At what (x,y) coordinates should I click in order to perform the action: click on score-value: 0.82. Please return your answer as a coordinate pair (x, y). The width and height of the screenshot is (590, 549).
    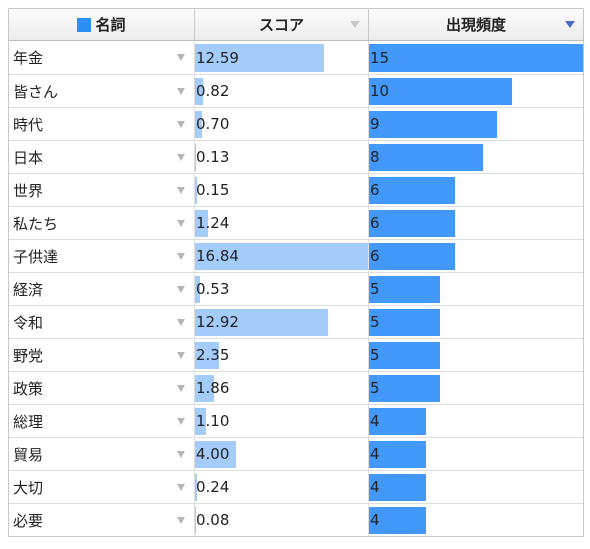
    Looking at the image, I should click on (213, 91).